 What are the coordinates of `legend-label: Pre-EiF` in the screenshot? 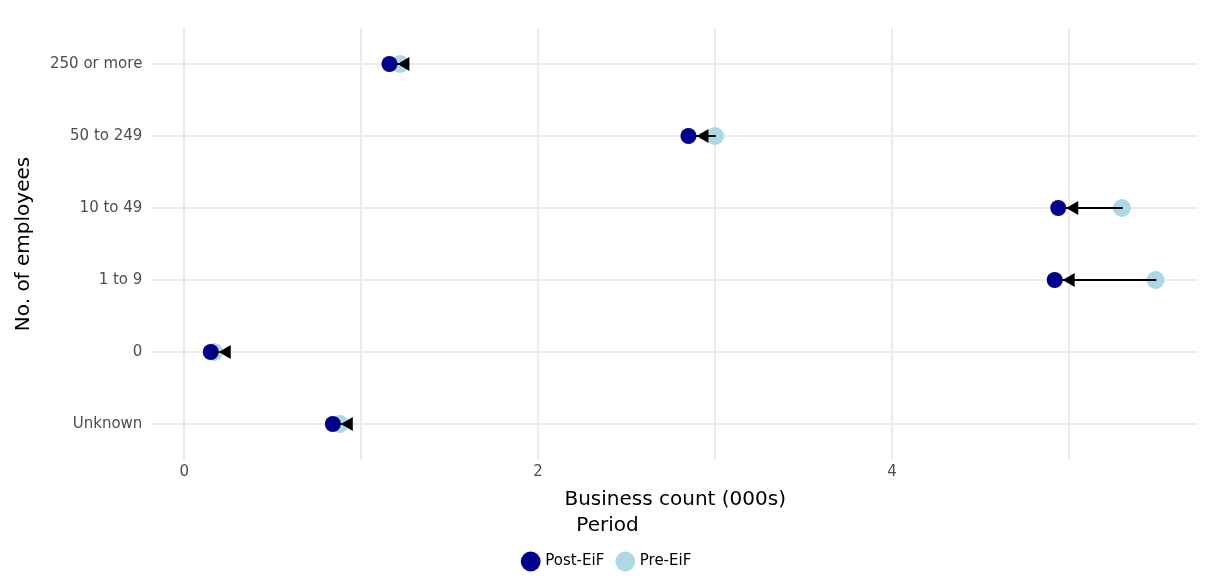 It's located at (665, 560).